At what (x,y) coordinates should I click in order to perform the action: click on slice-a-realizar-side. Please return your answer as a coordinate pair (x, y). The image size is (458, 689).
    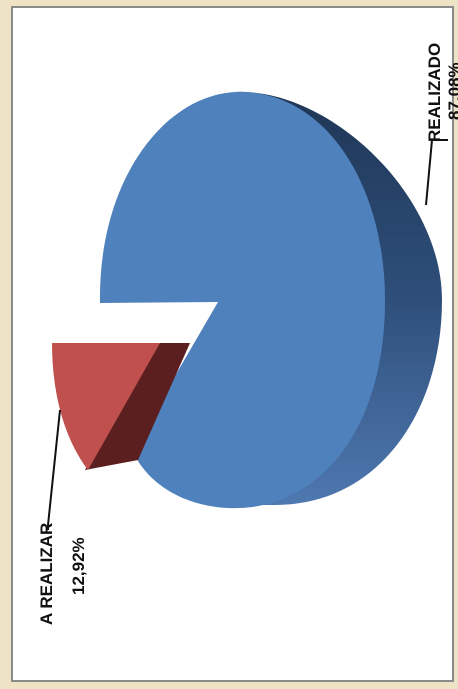
    Looking at the image, I should click on (137, 406).